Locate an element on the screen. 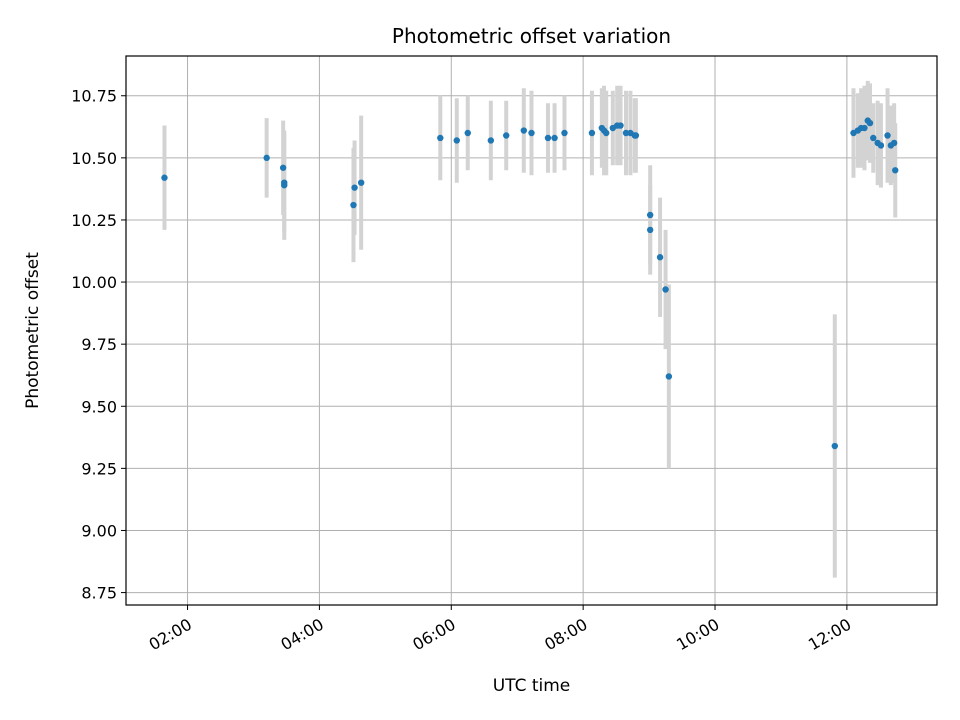 The height and width of the screenshot is (720, 960). y-tick-label: 9.00 is located at coordinates (99, 530).